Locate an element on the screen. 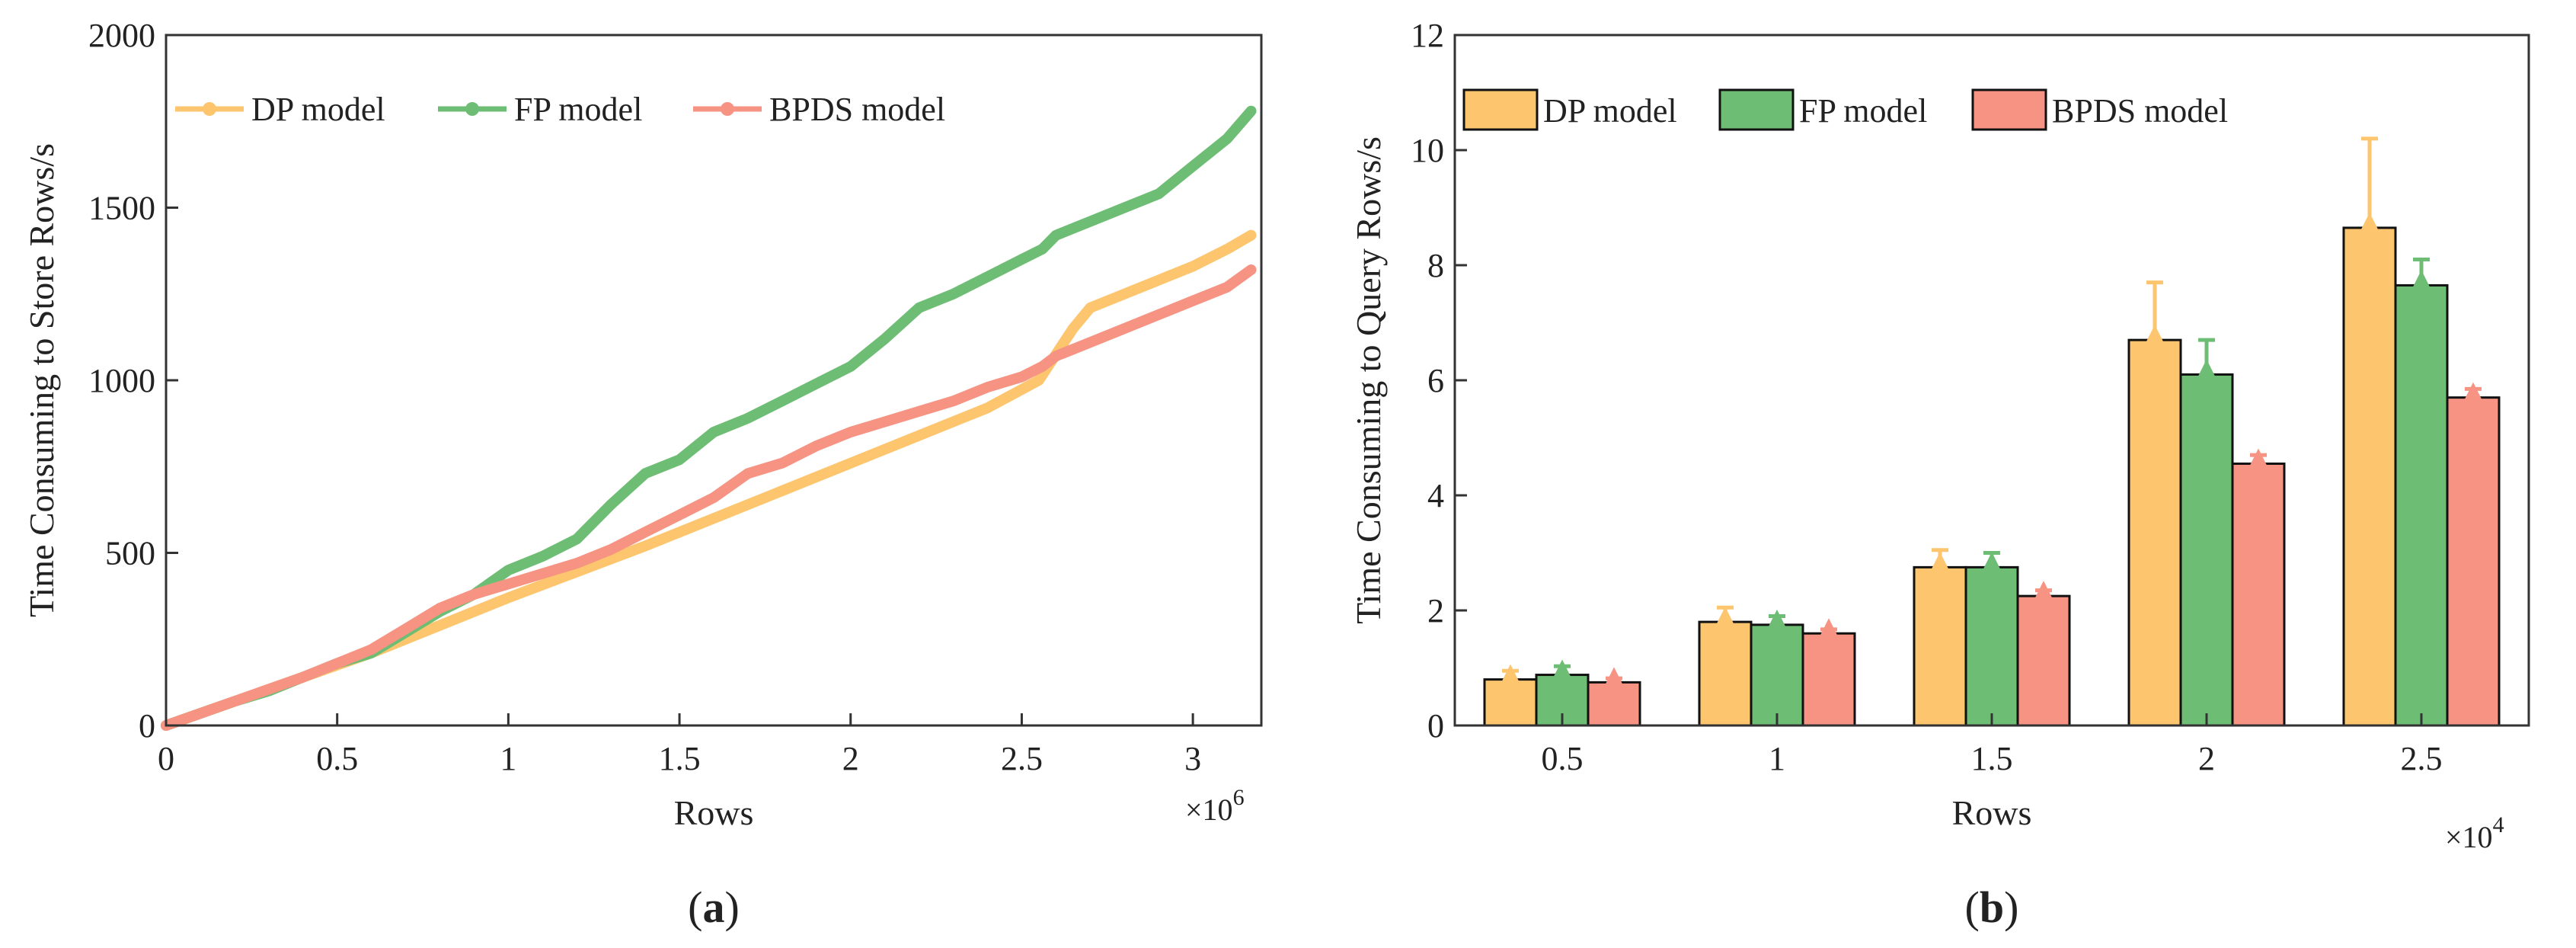  legend-swatch-dp is located at coordinates (1501, 109).